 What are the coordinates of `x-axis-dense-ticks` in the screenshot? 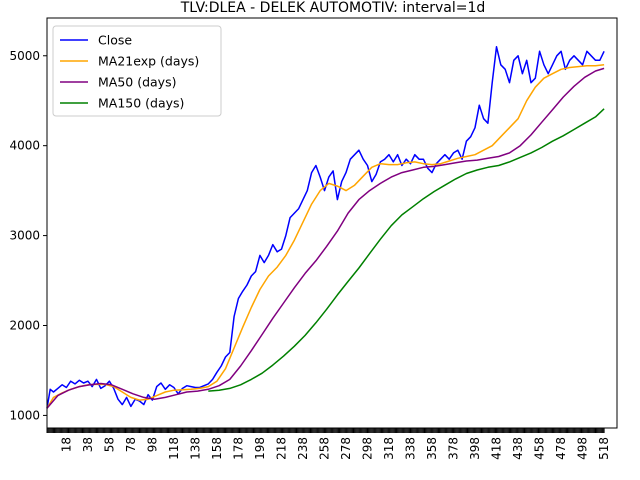 It's located at (325, 430).